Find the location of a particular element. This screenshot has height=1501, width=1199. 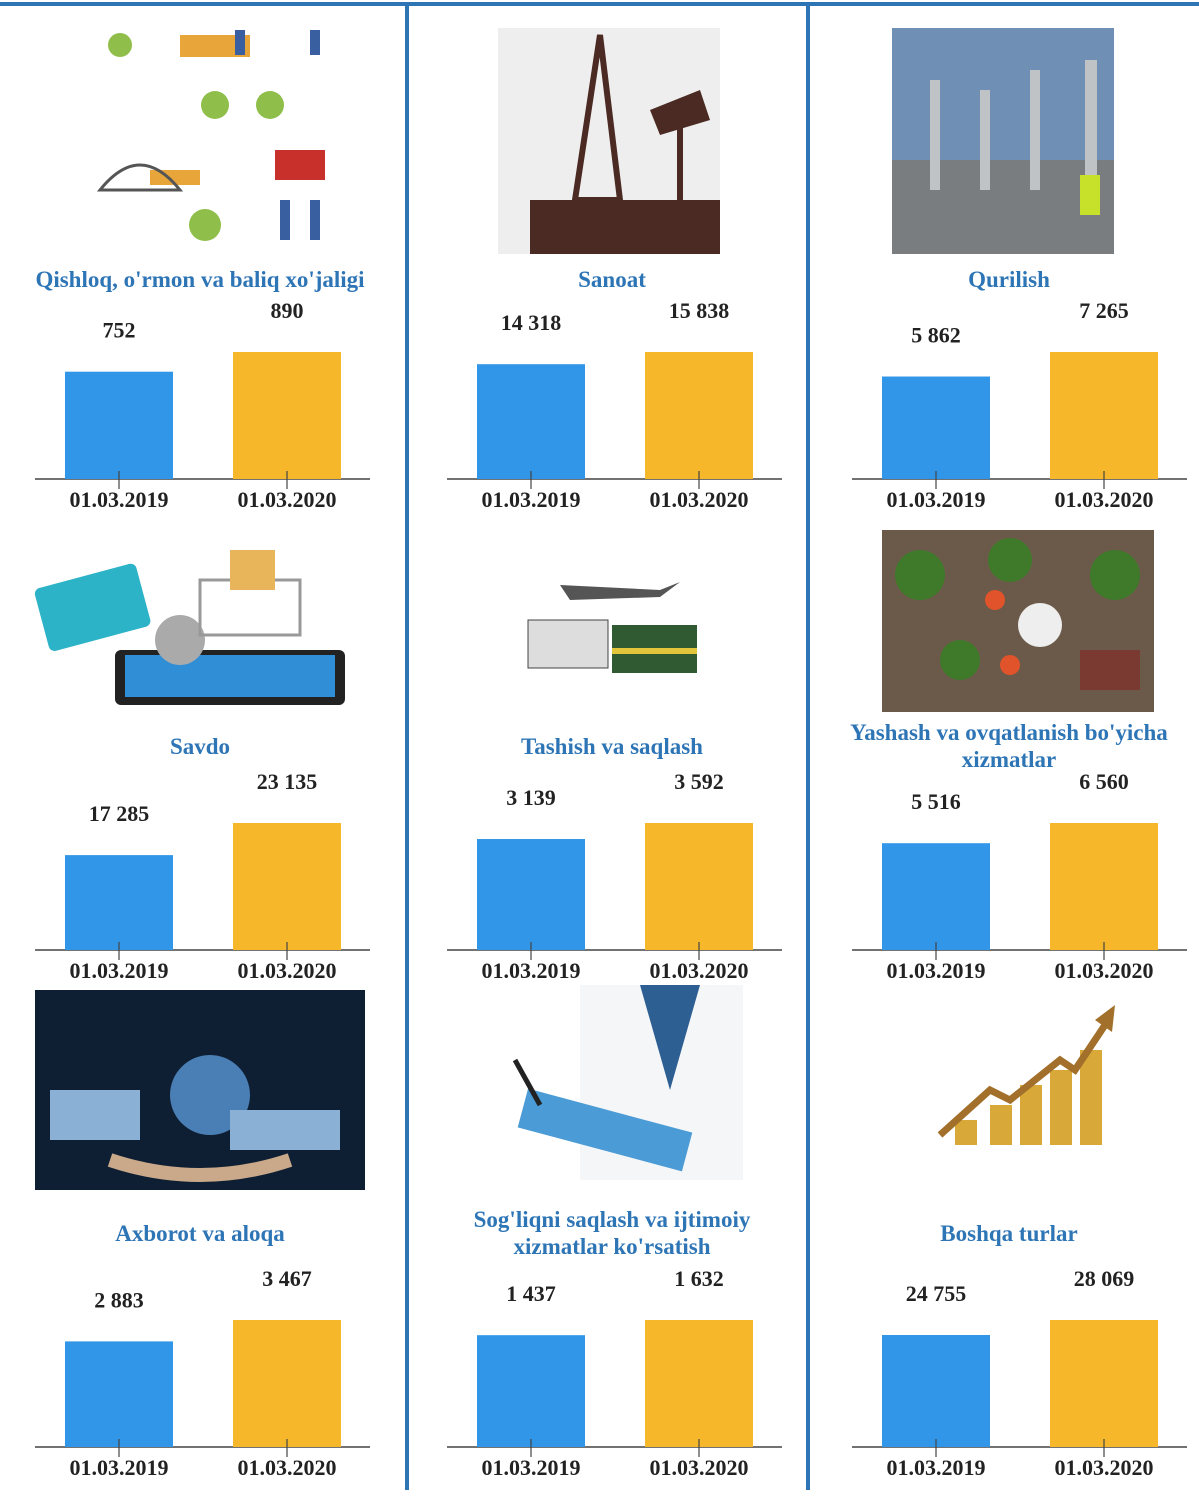

chart-title: Qurilish is located at coordinates (1009, 279).